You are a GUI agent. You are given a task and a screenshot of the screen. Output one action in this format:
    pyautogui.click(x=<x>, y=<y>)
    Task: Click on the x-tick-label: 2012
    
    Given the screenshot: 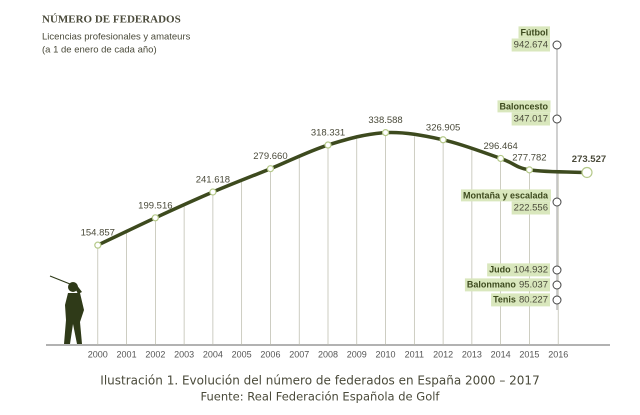 What is the action you would take?
    pyautogui.click(x=443, y=354)
    